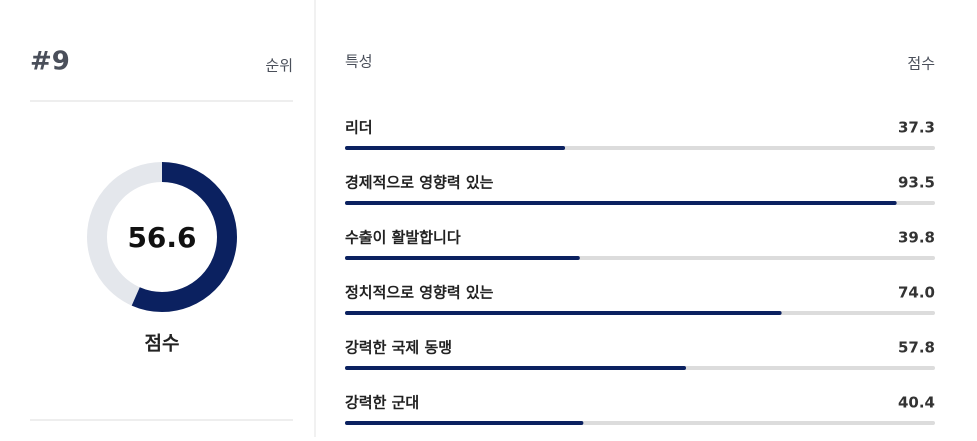  What do you see at coordinates (403, 238) in the screenshot?
I see `row-label: 수출이 활발합니다` at bounding box center [403, 238].